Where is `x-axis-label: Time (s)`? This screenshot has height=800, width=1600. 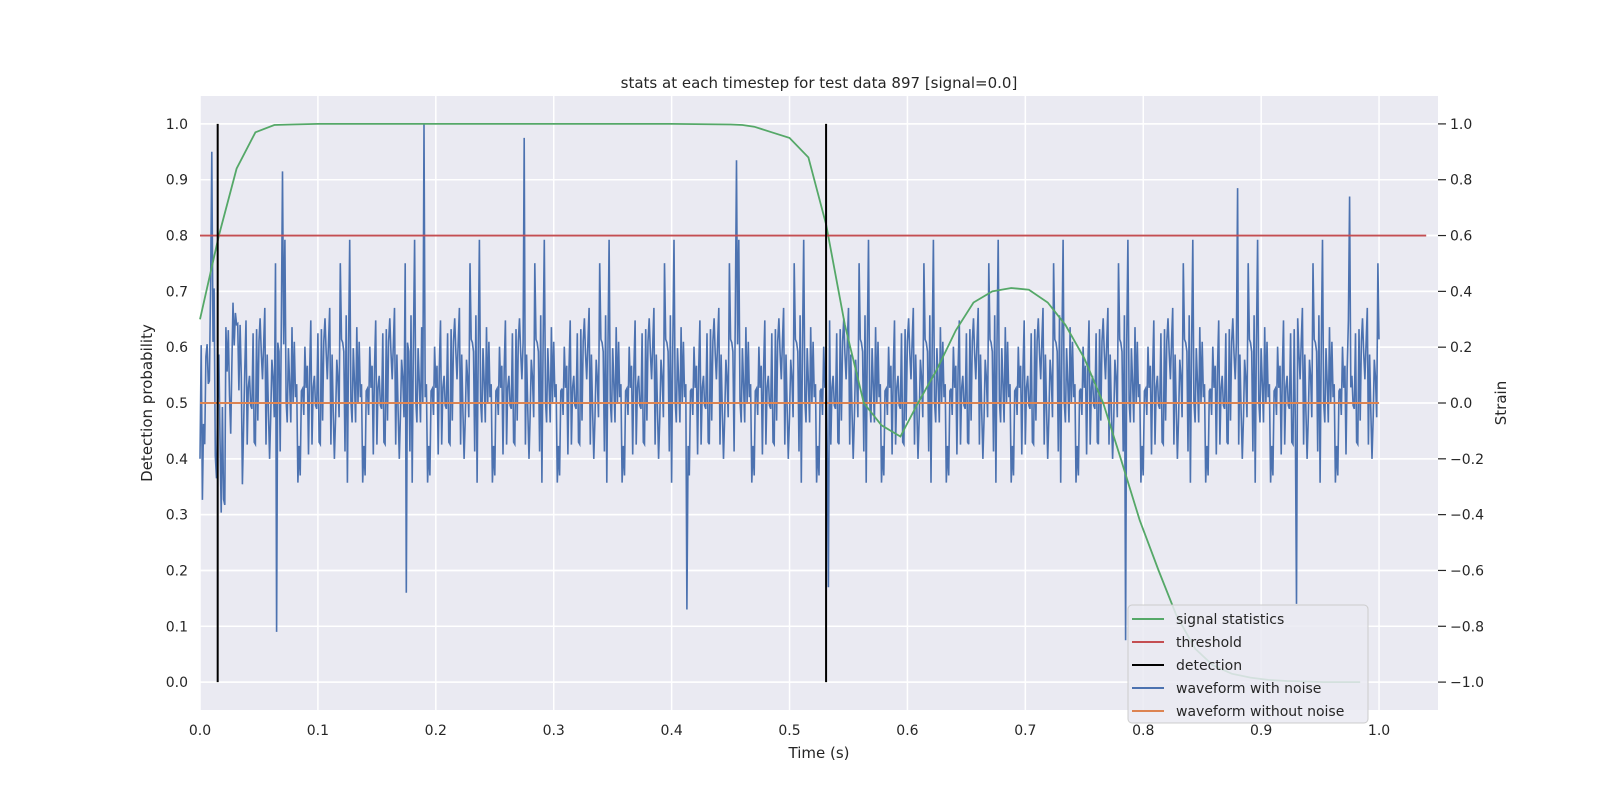 x-axis-label: Time (s) is located at coordinates (819, 753).